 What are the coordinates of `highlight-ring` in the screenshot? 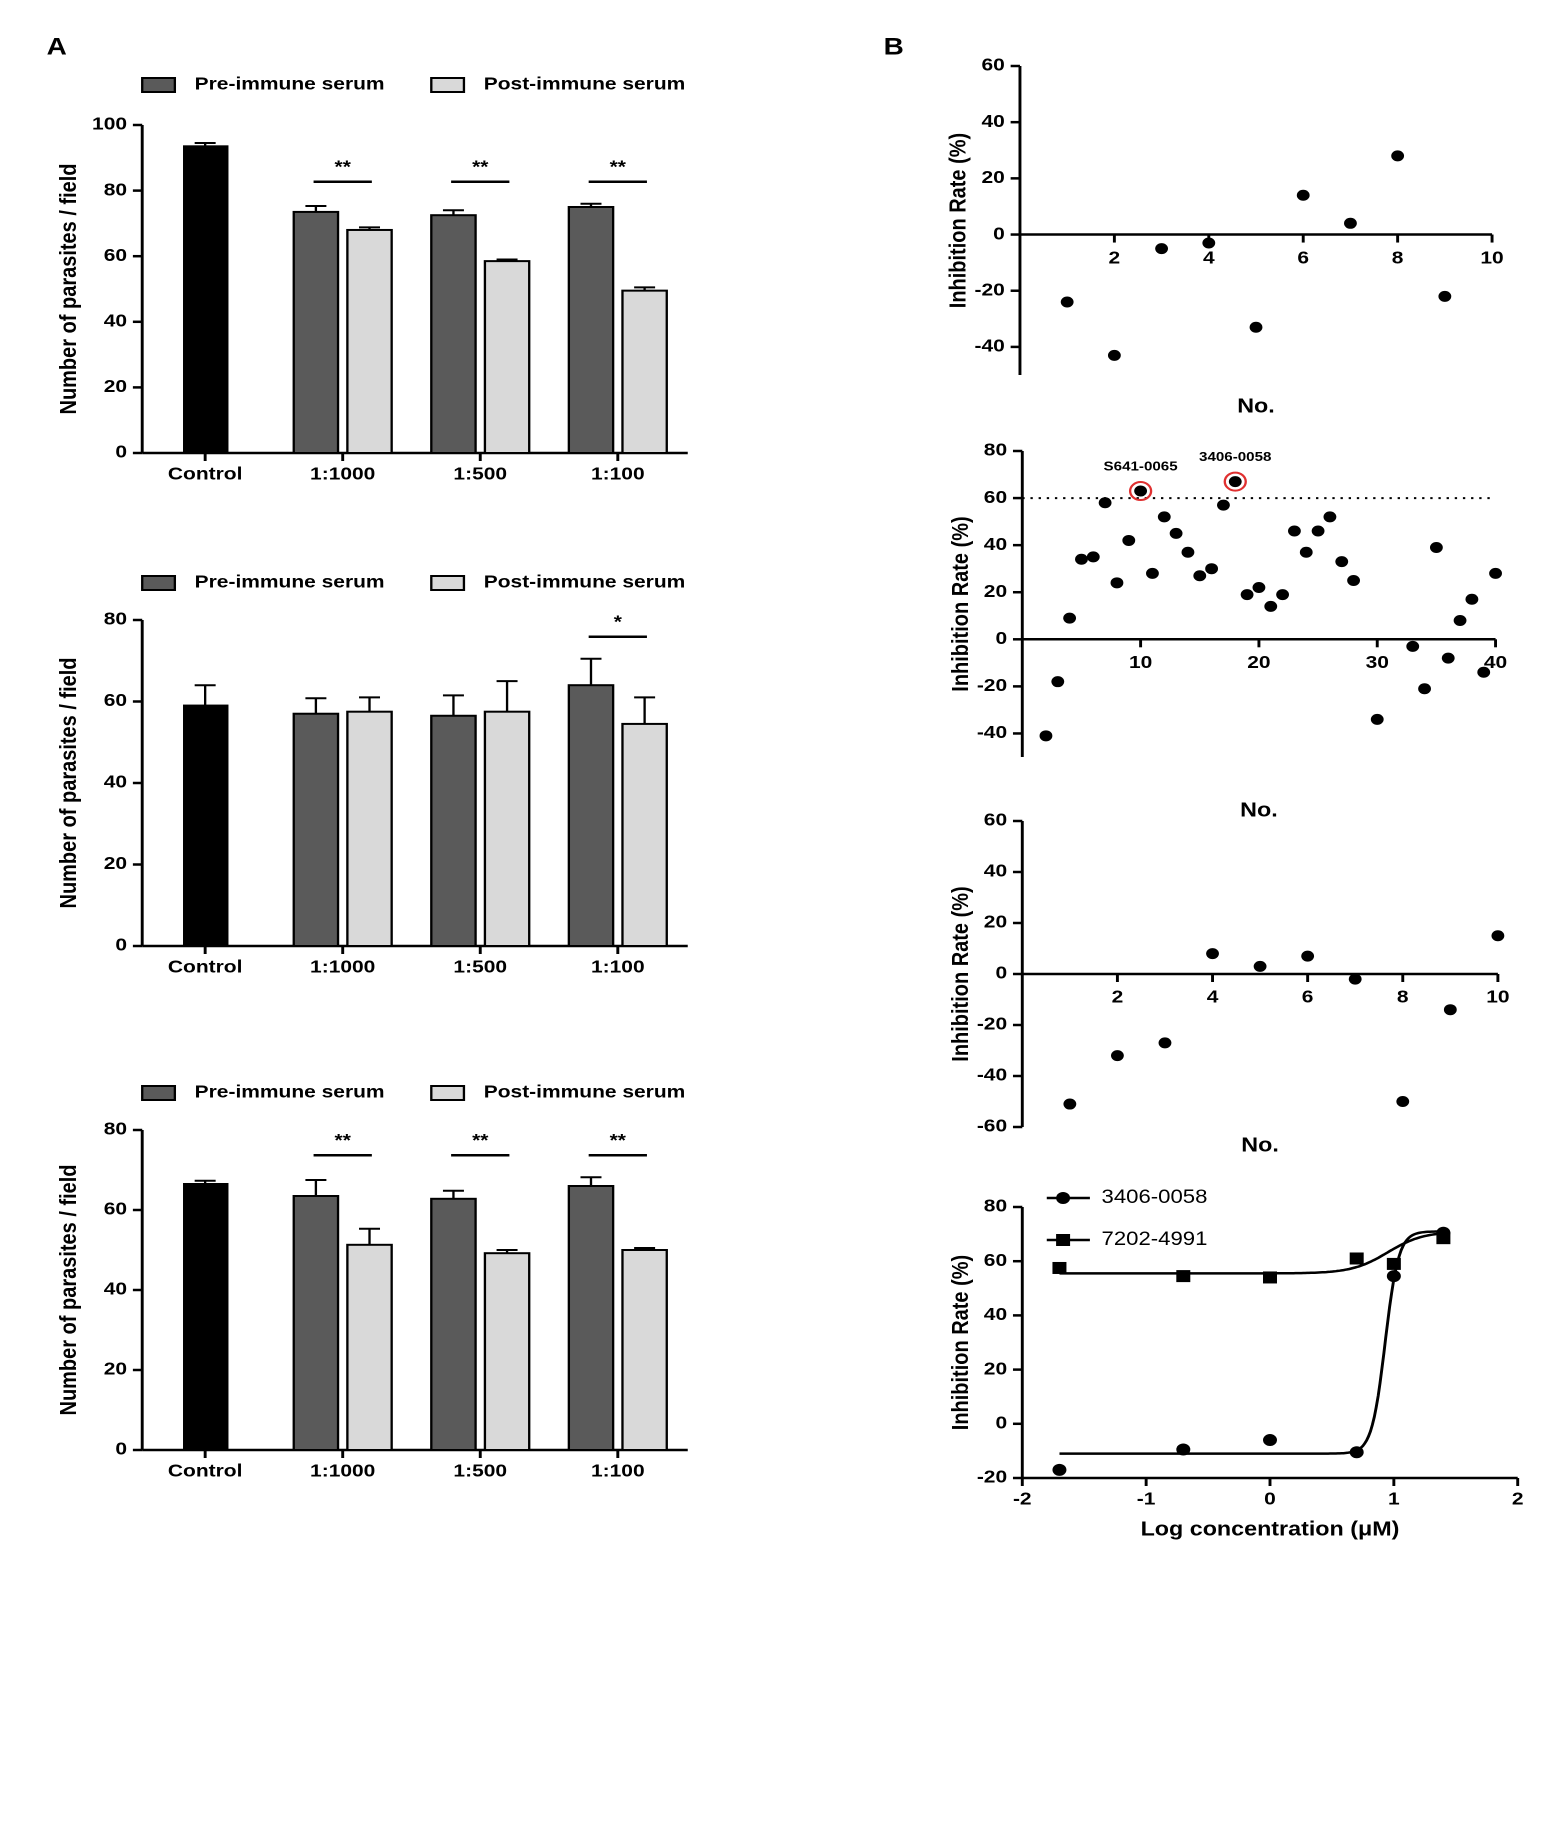 It's located at (1235, 481).